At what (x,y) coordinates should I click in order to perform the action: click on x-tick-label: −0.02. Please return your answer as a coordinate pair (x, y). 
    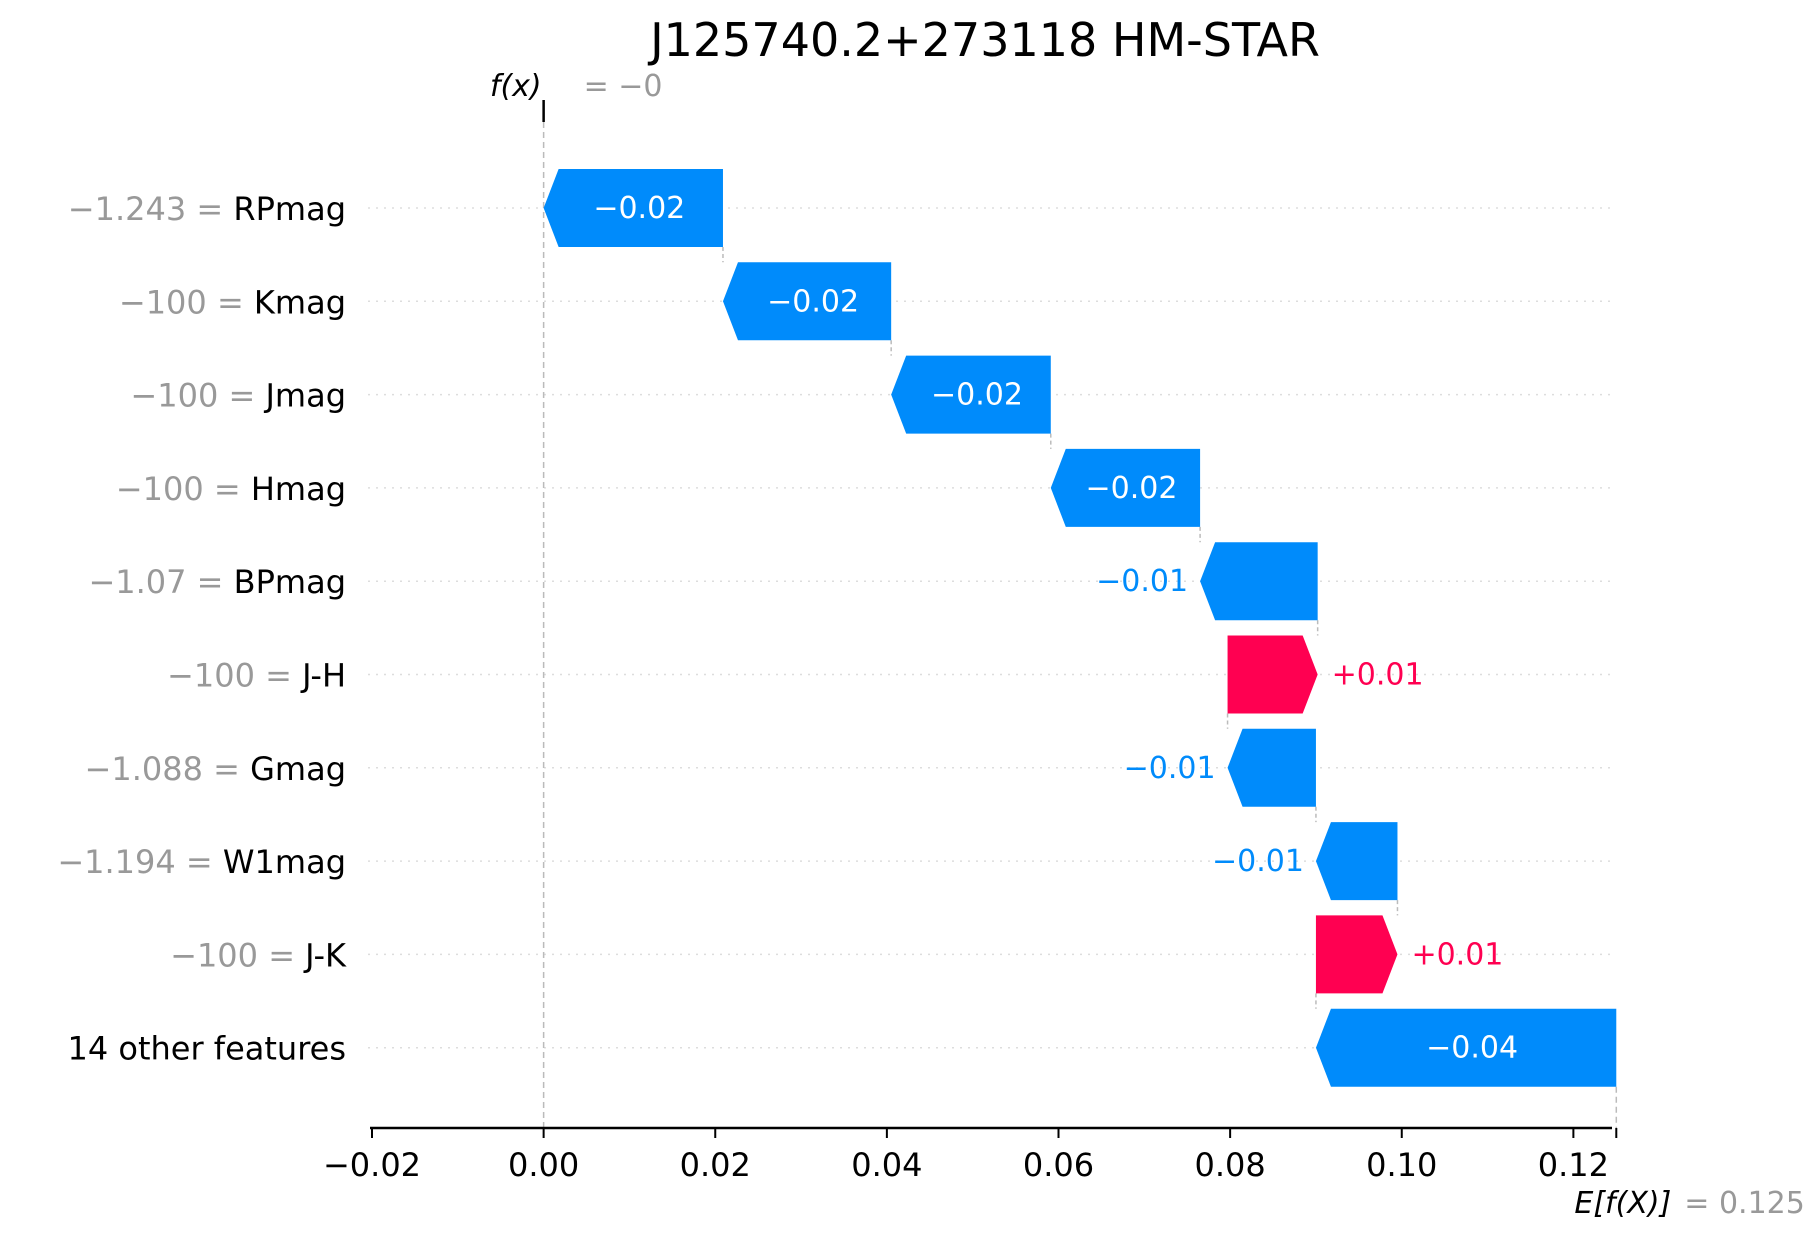
    Looking at the image, I should click on (372, 1165).